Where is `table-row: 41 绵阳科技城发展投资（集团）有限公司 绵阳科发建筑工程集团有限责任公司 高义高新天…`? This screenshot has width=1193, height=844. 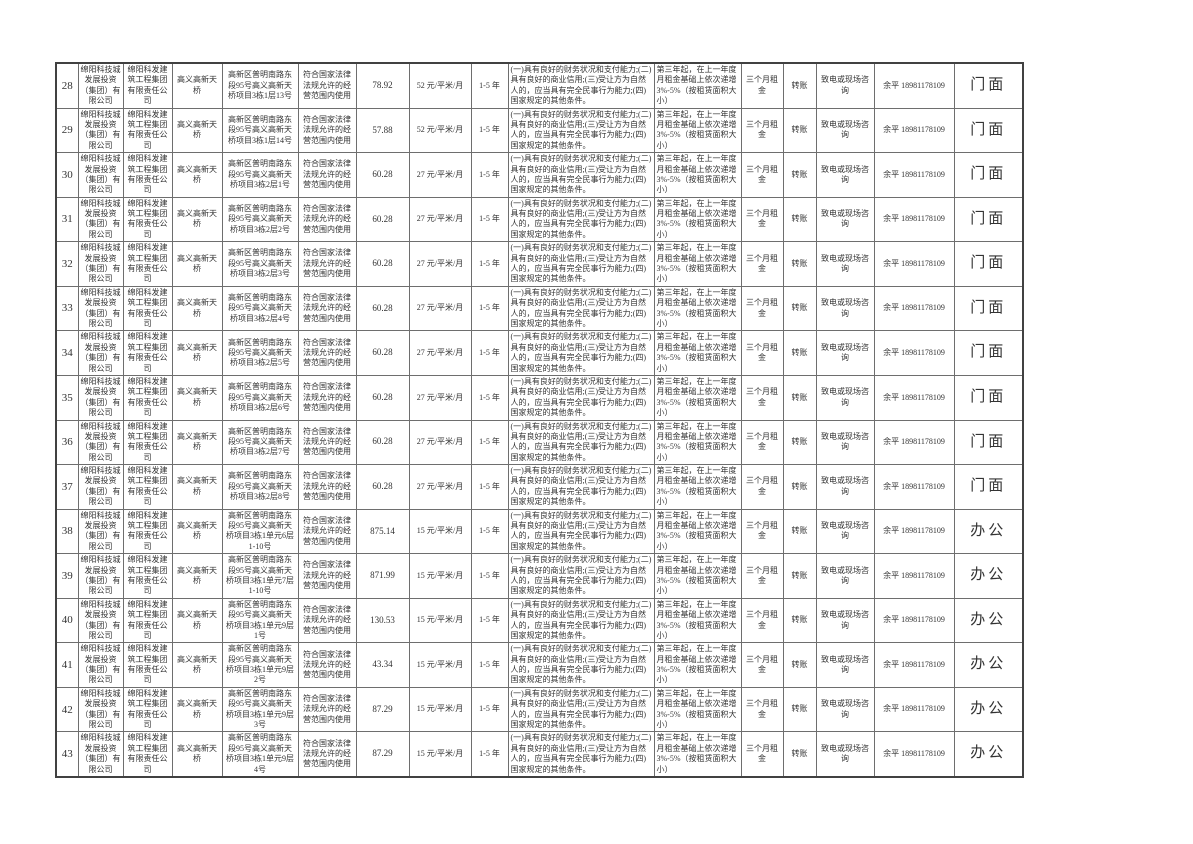
table-row: 41 绵阳科技城发展投资（集团）有限公司 绵阳科发建筑工程集团有限责任公司 高义高新天… is located at coordinates (539, 665).